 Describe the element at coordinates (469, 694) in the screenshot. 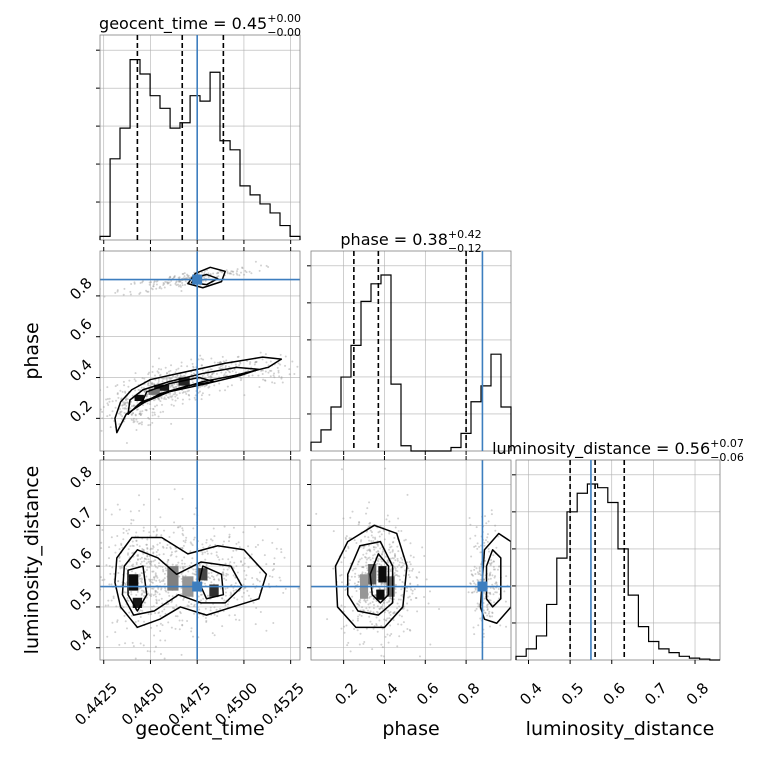

I see `x-tick-label: 0.8` at that location.